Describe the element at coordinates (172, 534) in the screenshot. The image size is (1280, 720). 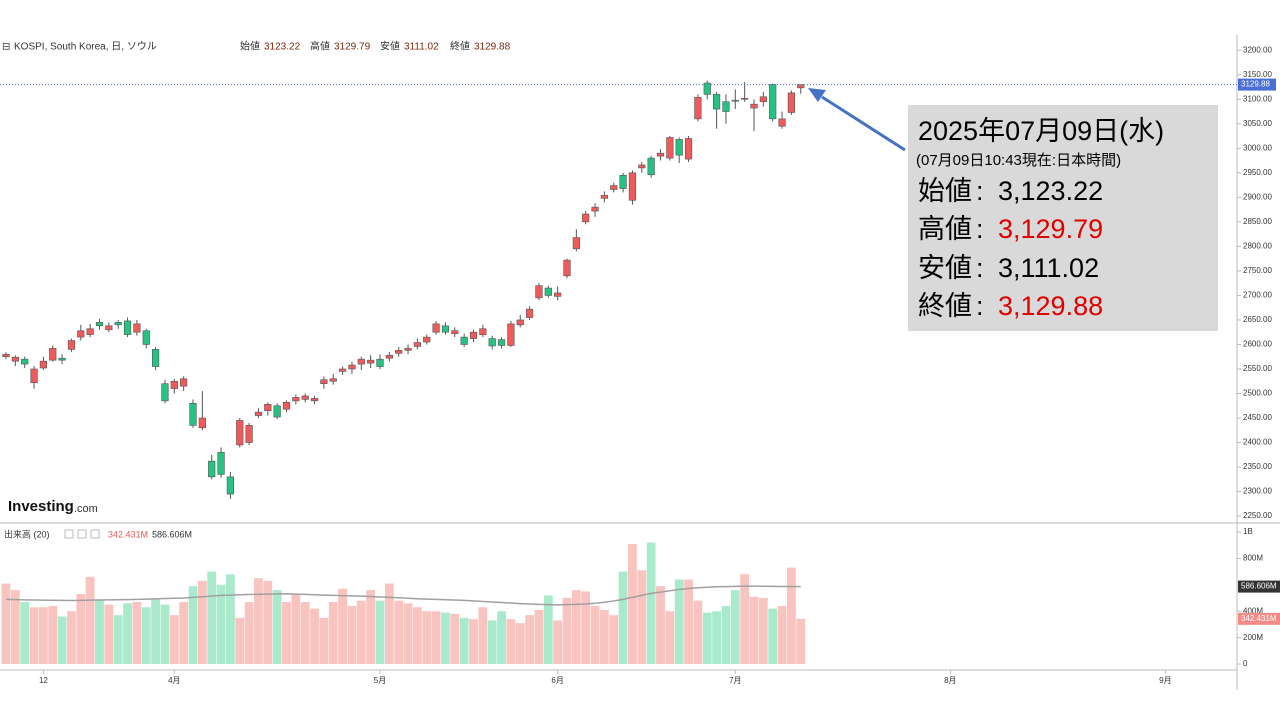
I see `volume-ma-value: 586.606M` at that location.